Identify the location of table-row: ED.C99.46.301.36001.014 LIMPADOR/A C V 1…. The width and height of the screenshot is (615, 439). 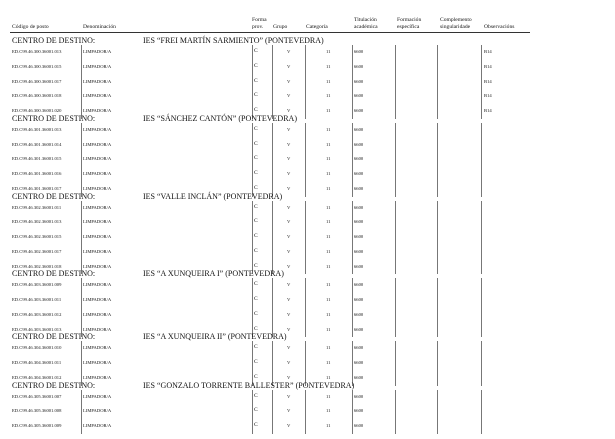
(307, 145).